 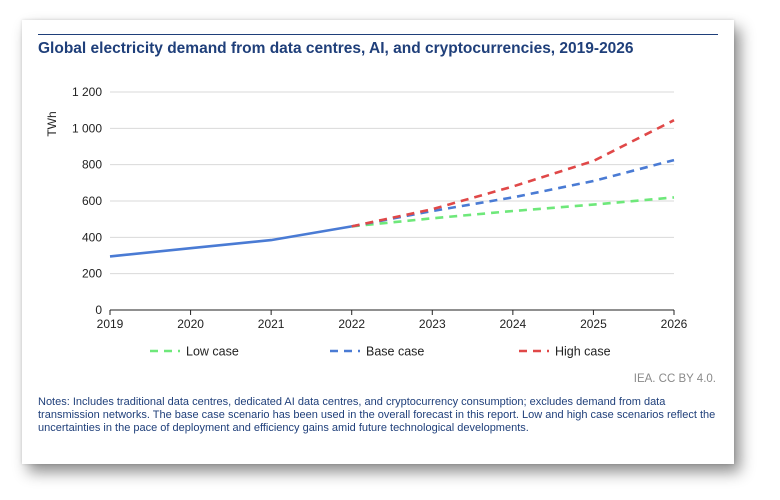 I want to click on y-tick-label: 800, so click(x=92, y=165).